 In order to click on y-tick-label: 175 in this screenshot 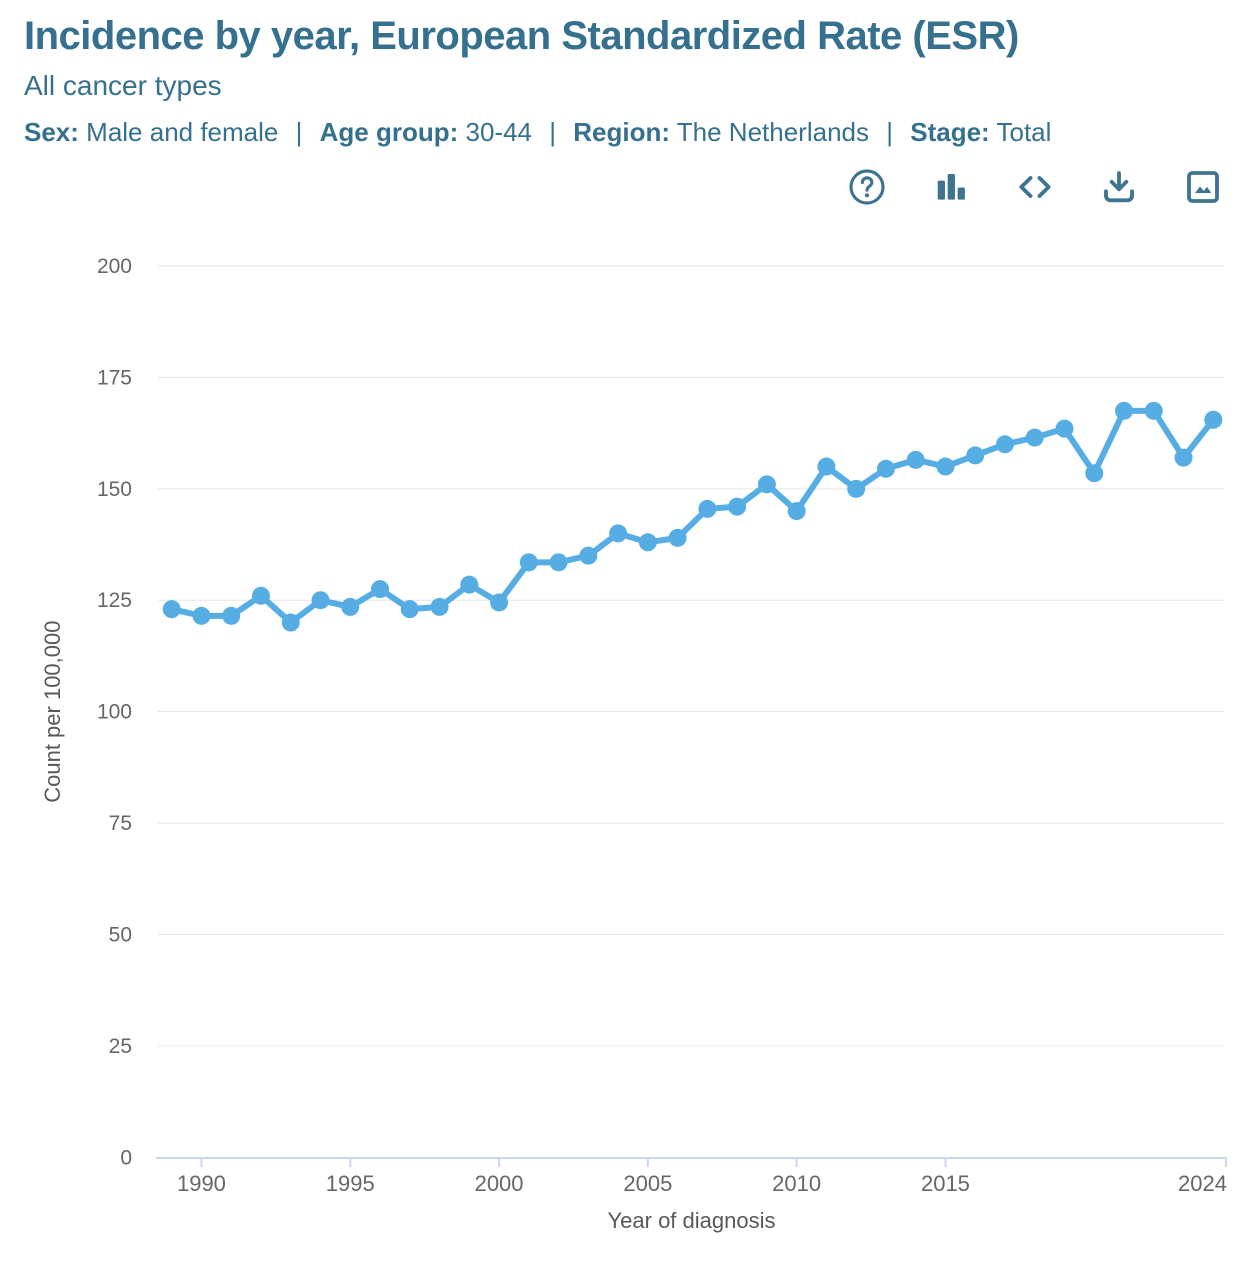, I will do `click(114, 377)`.